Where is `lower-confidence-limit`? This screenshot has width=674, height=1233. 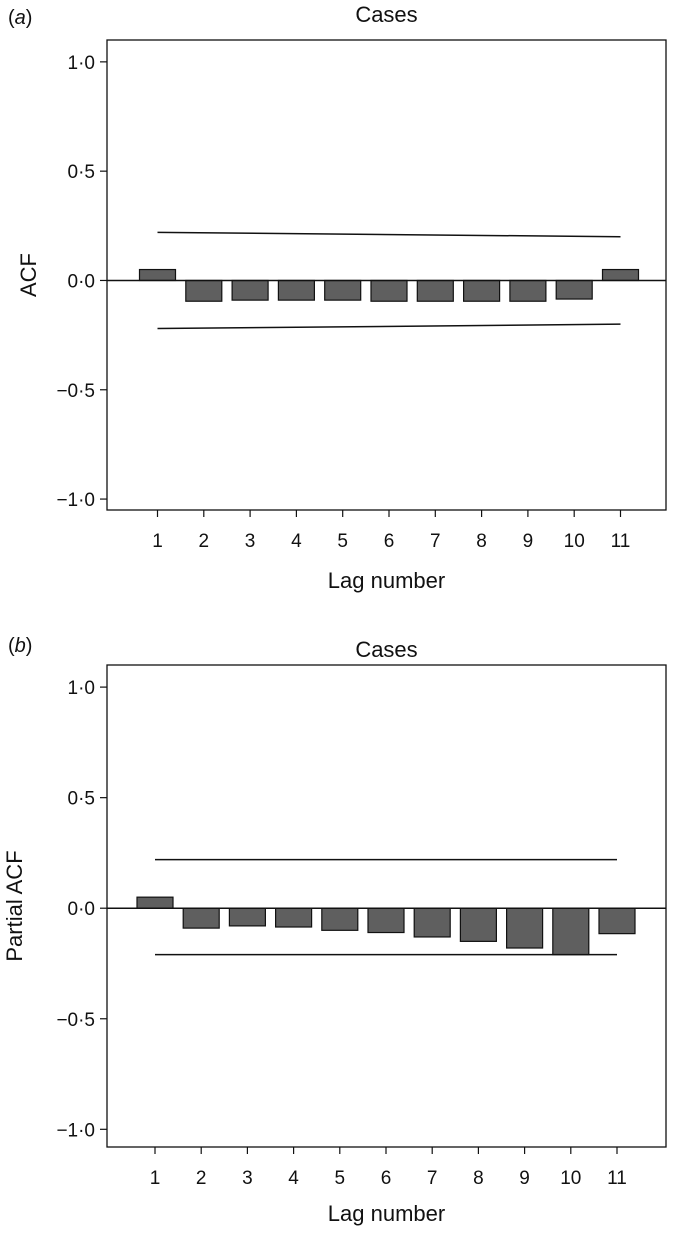
lower-confidence-limit is located at coordinates (389, 326).